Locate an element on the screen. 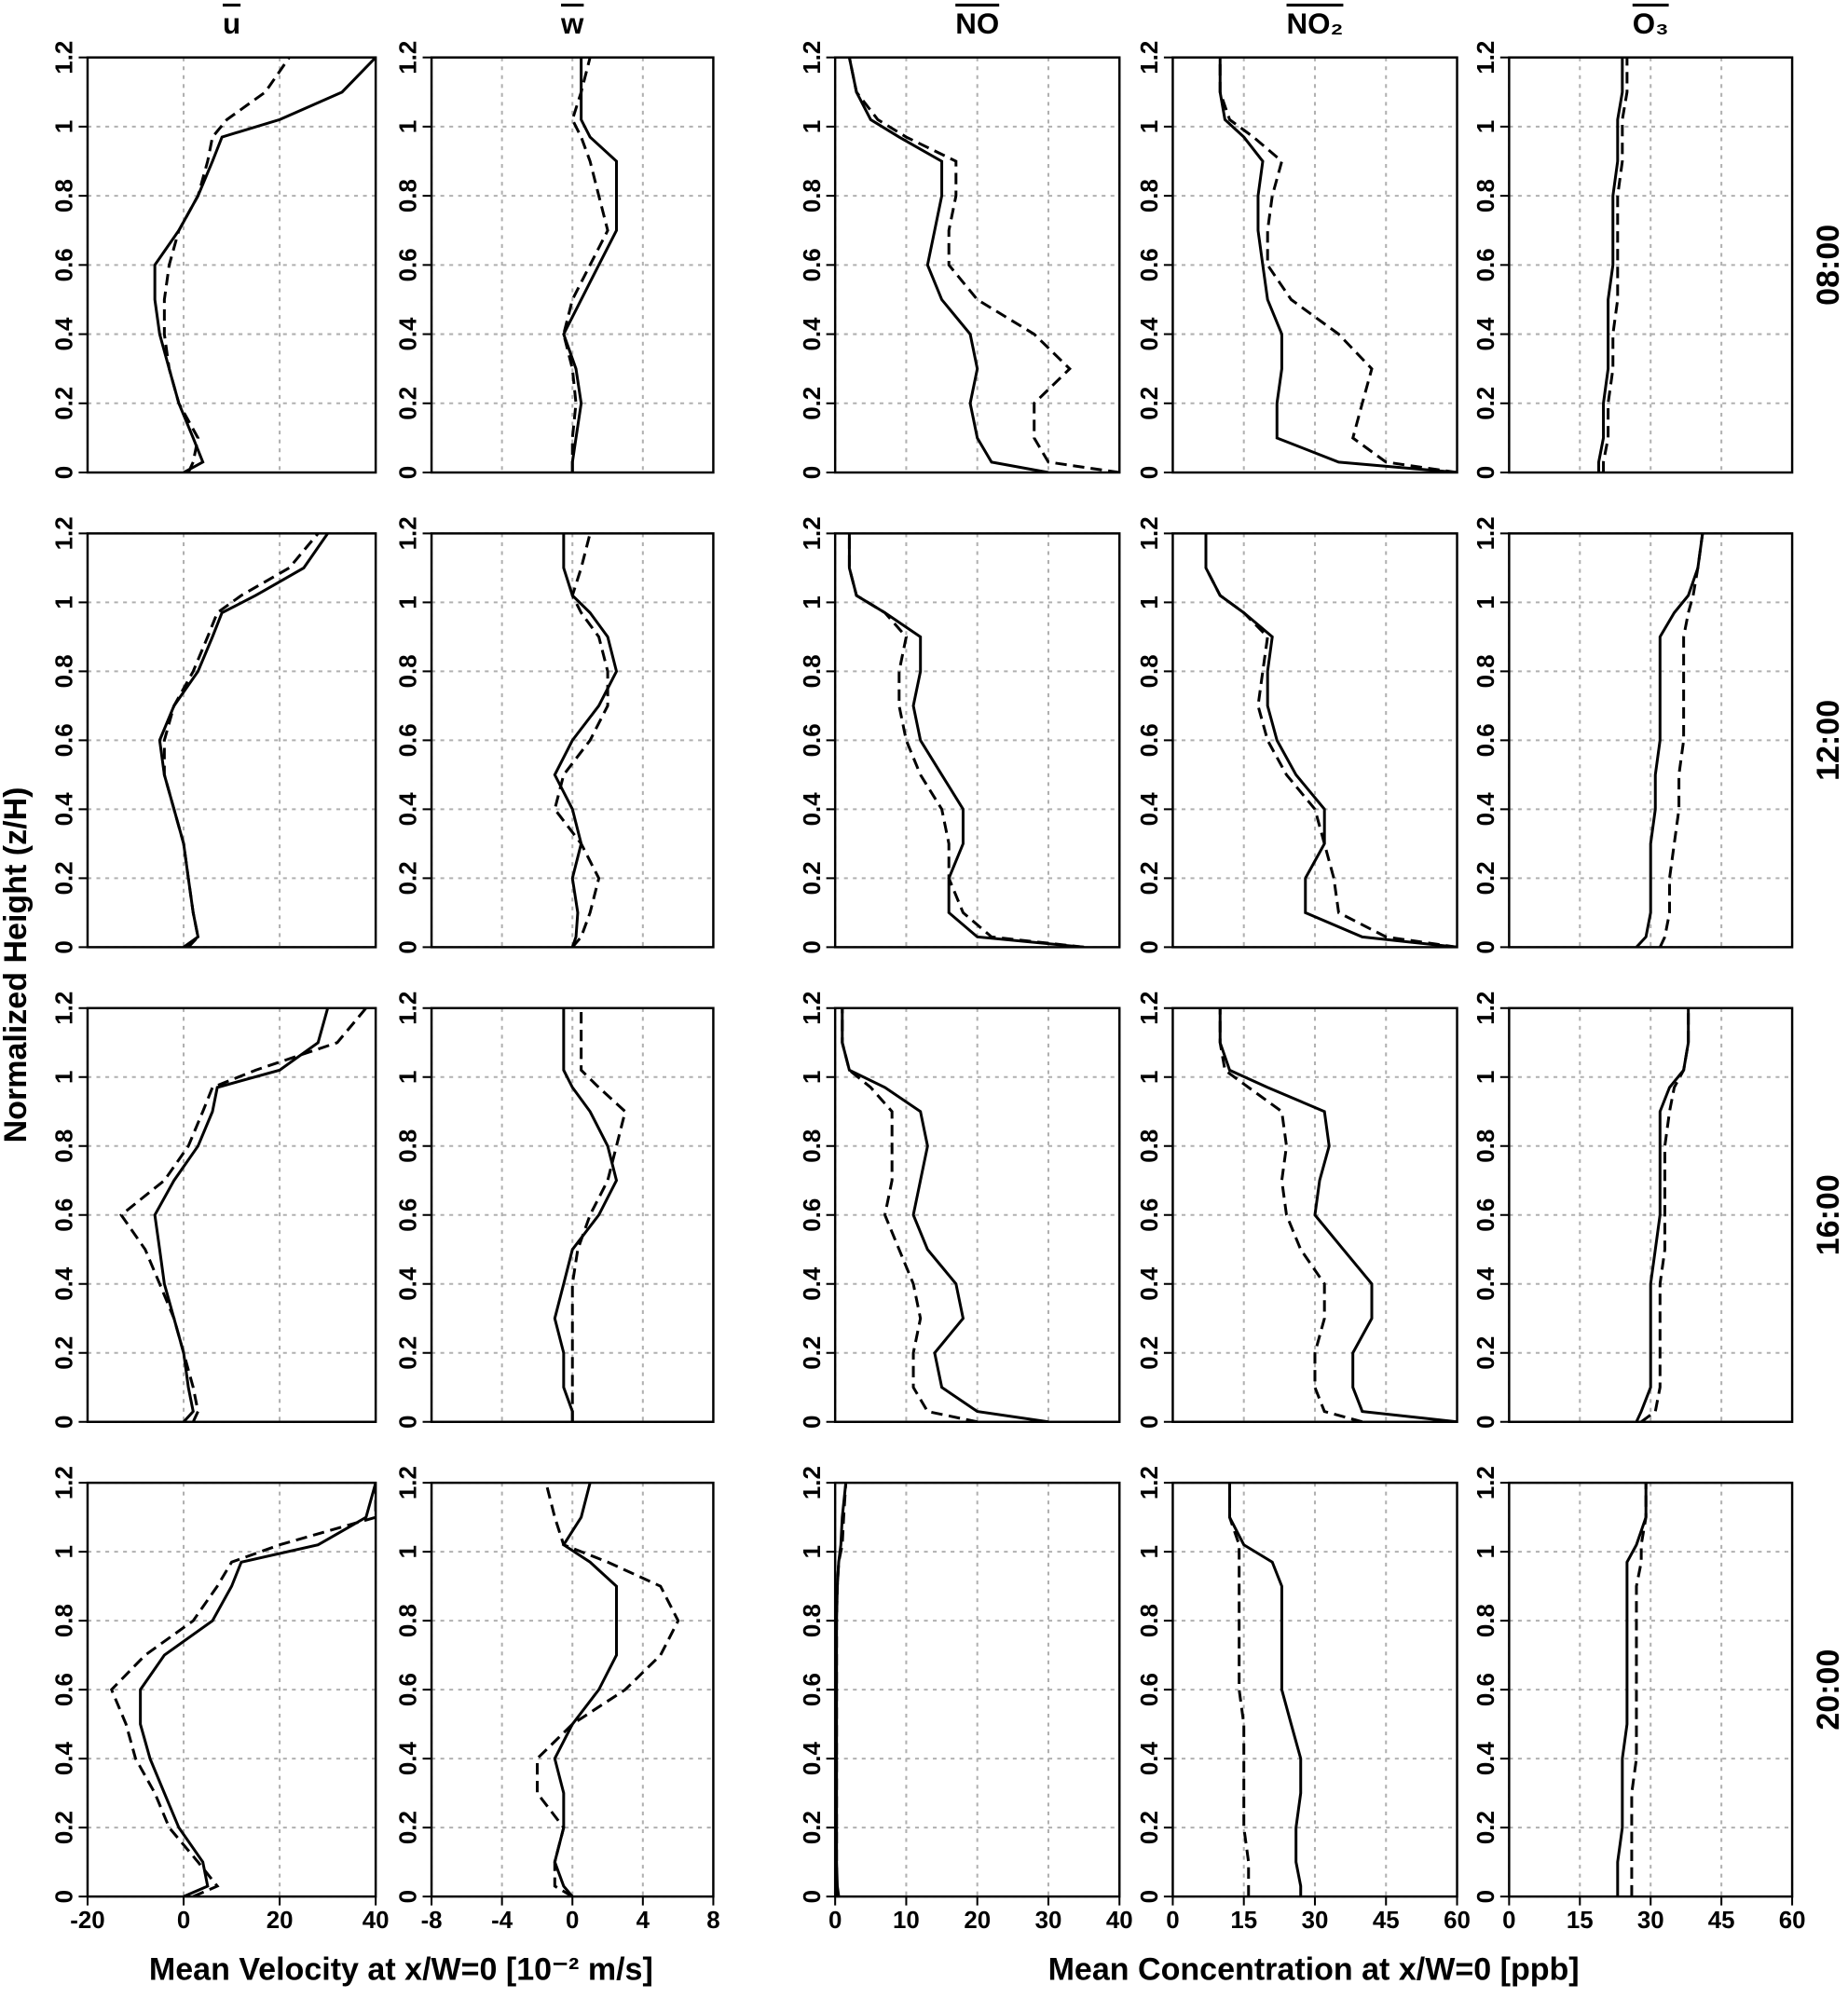 The height and width of the screenshot is (1998, 1848). row-label: 12:00 is located at coordinates (1828, 740).